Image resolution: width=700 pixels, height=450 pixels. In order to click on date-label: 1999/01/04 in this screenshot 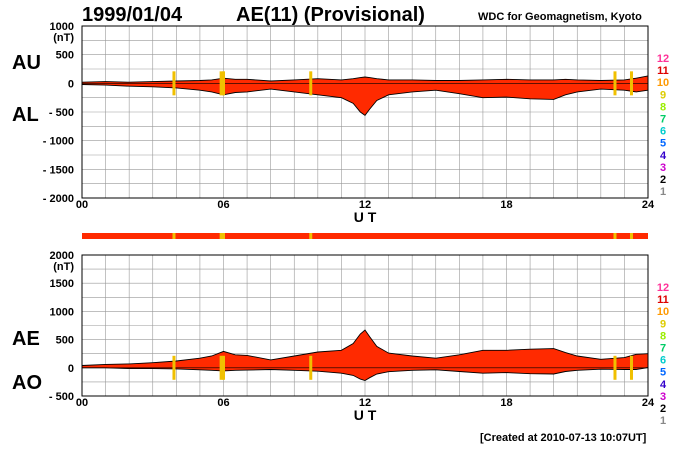, I will do `click(132, 15)`.